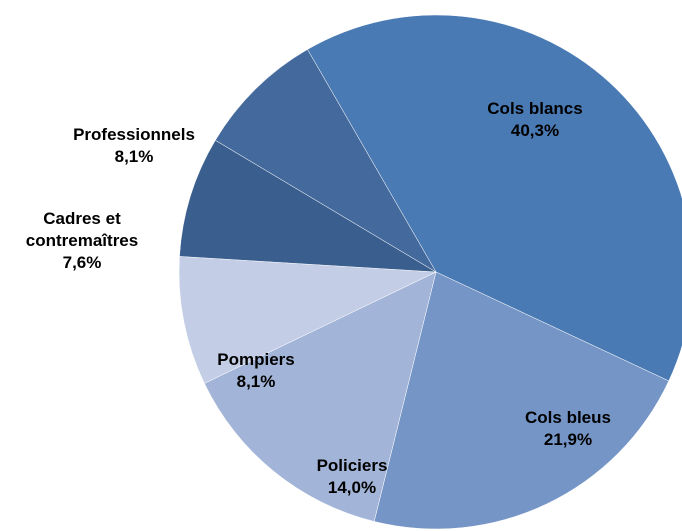 This screenshot has height=531, width=682. I want to click on slice-label: Cols blancs 40,3%, so click(534, 119).